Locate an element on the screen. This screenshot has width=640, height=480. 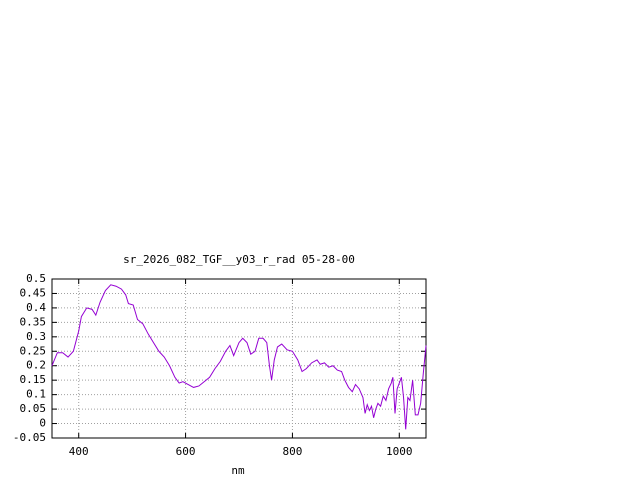
y-tick-label: 0 is located at coordinates (42, 423).